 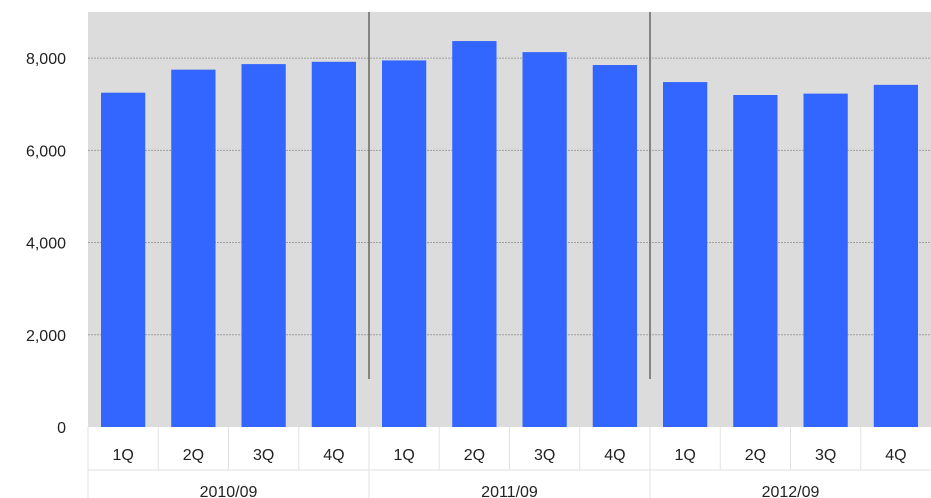 What do you see at coordinates (46, 336) in the screenshot?
I see `y-tick-label: 2,000` at bounding box center [46, 336].